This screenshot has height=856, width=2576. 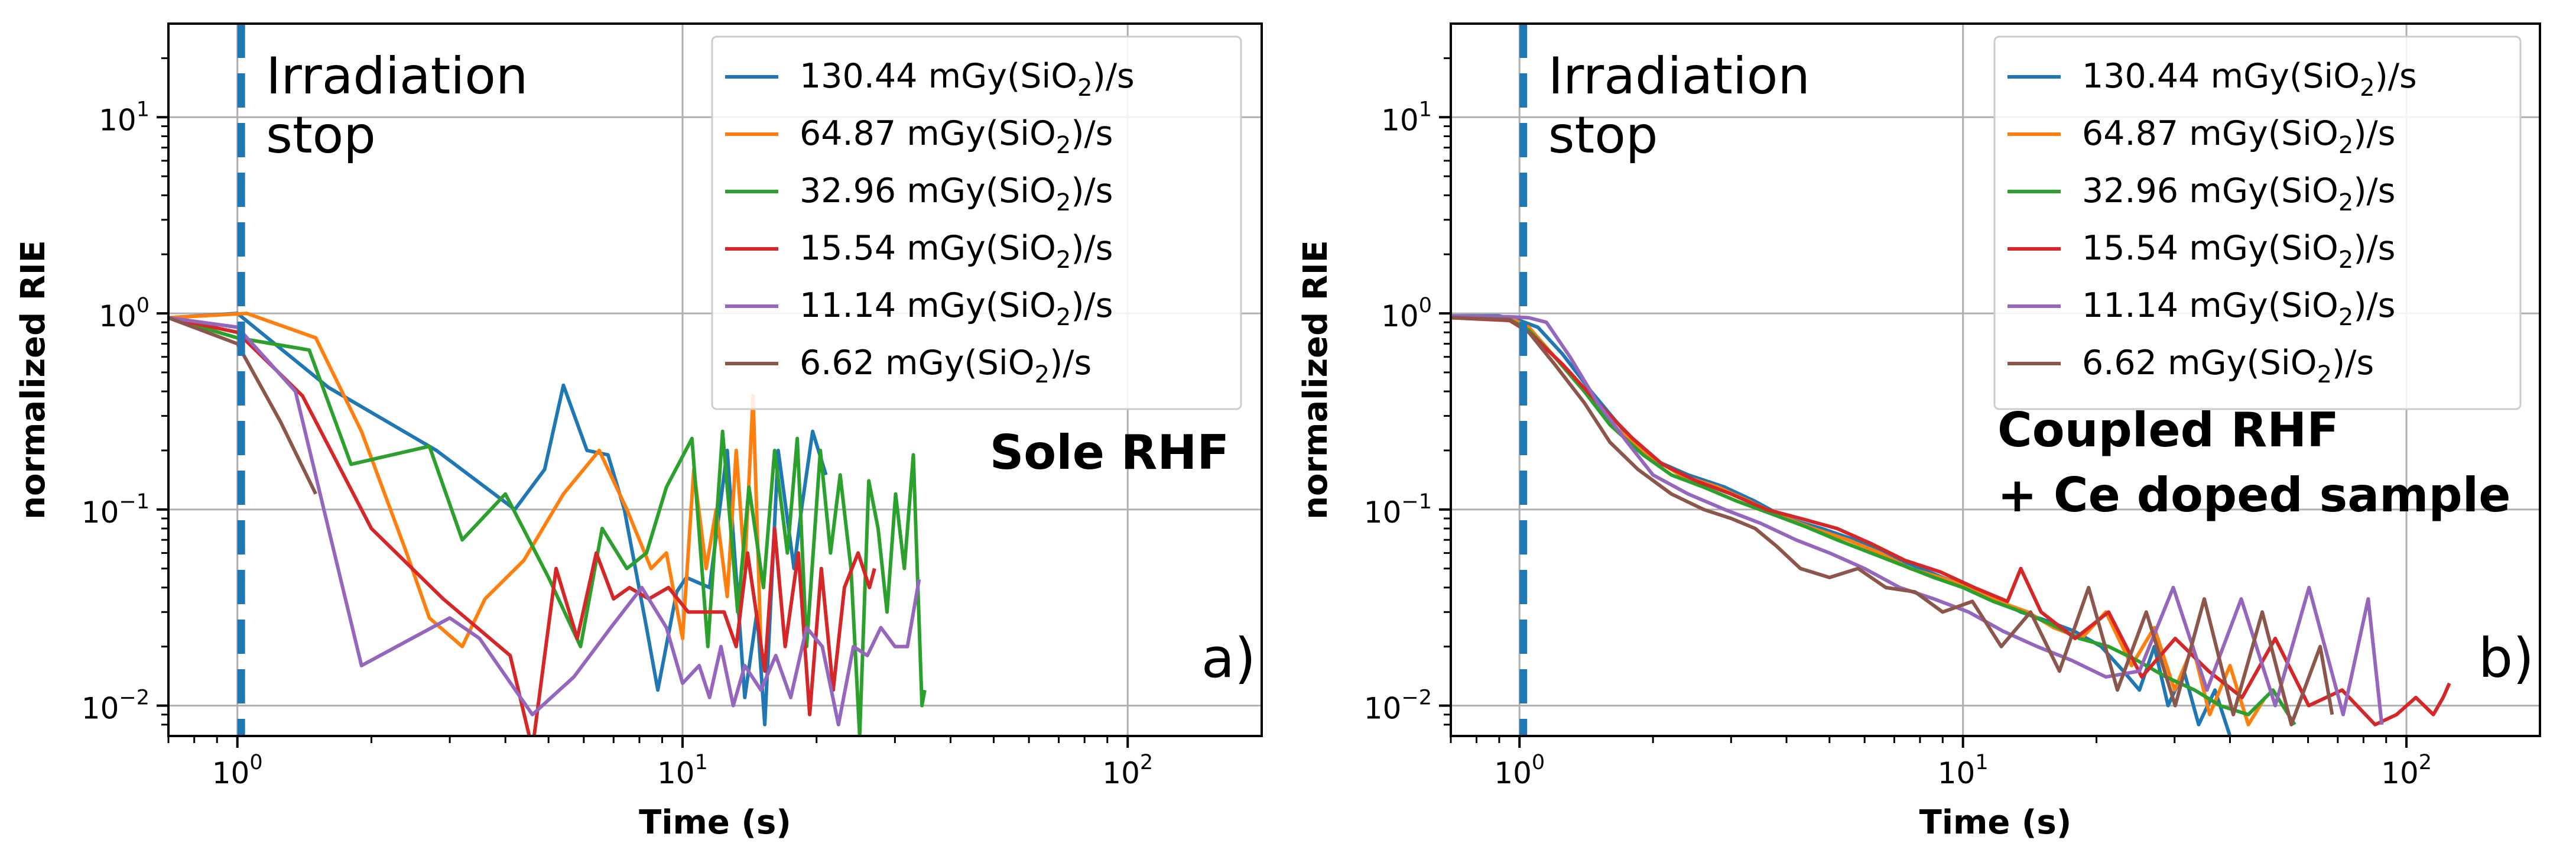 I want to click on legend-label: 130.44 mGy(SiO2)/s, so click(x=2249, y=80).